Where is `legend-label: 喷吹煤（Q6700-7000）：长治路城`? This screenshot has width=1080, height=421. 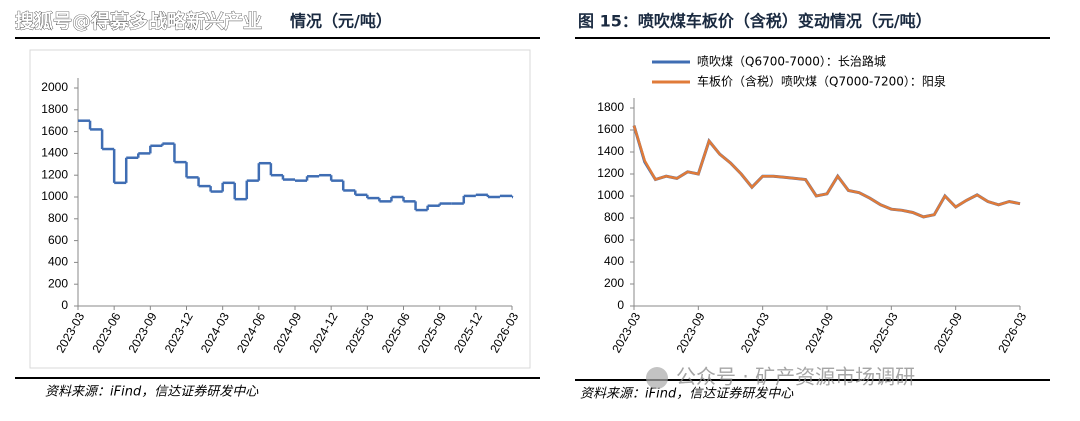 legend-label: 喷吹煤（Q6700-7000）：长治路城 is located at coordinates (791, 61).